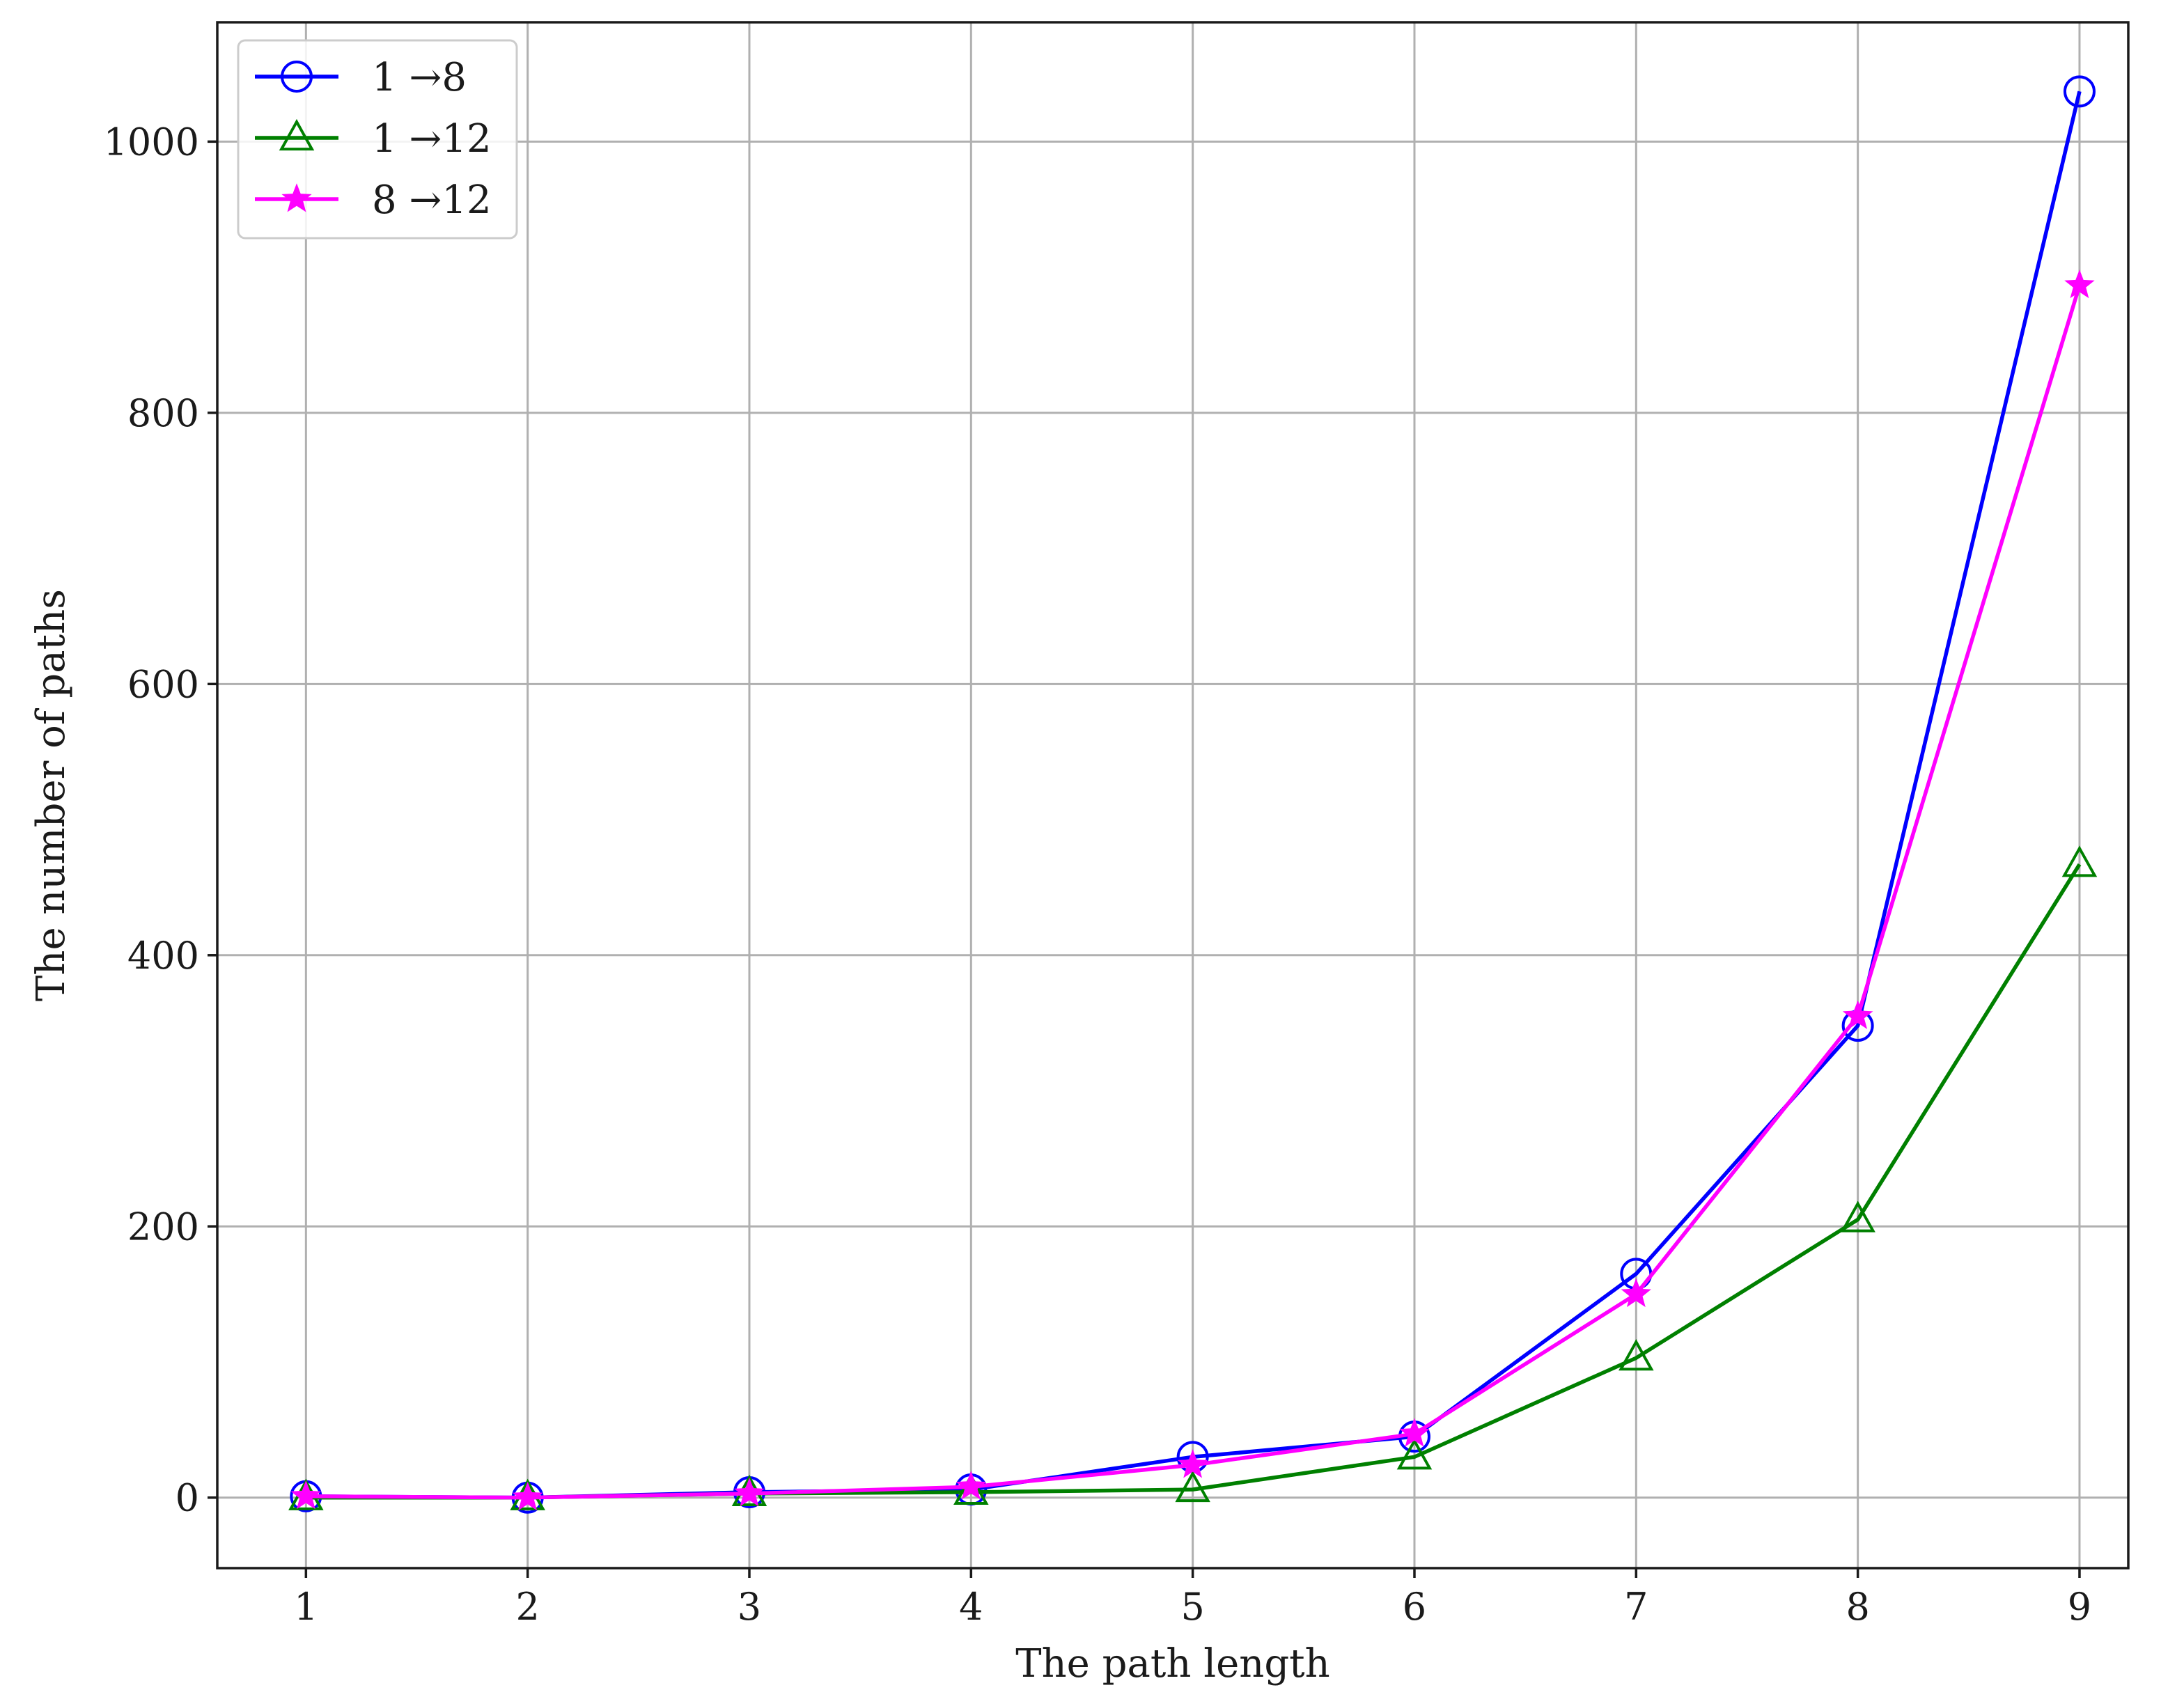  What do you see at coordinates (1192, 1607) in the screenshot?
I see `x-tick-label: 5` at bounding box center [1192, 1607].